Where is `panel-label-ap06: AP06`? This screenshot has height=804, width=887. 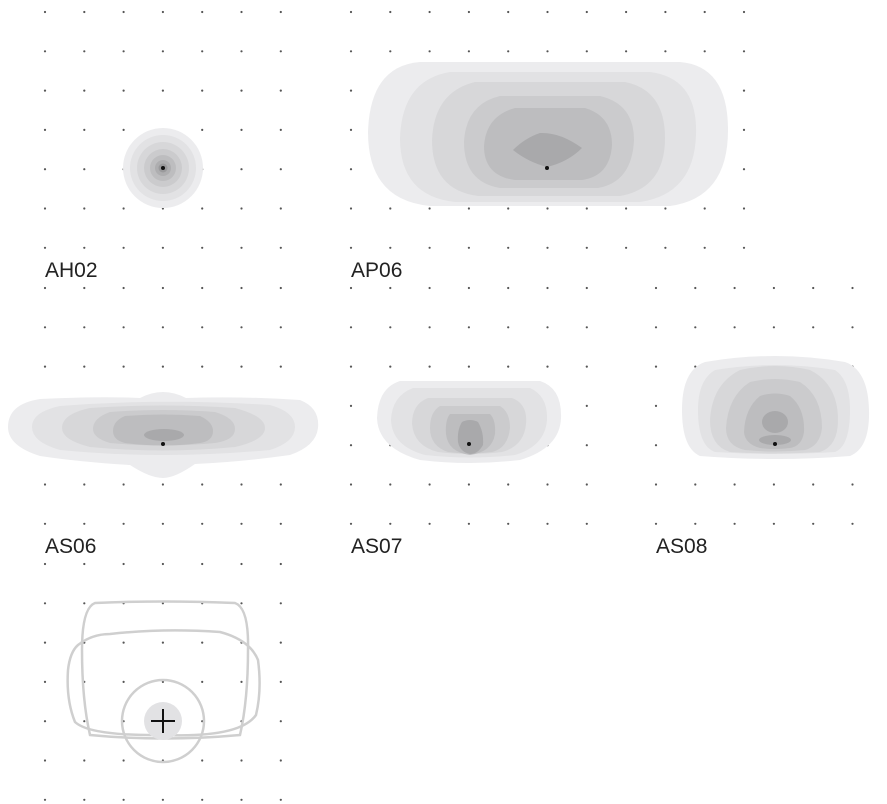
panel-label-ap06: AP06 is located at coordinates (376, 270).